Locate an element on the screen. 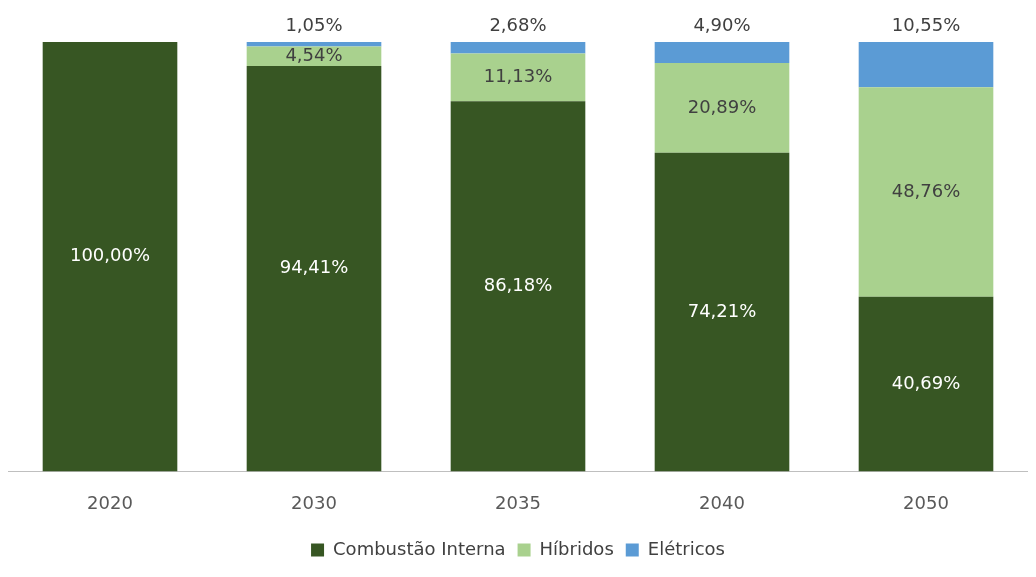 This screenshot has width=1036, height=577. data-label: 10,55% is located at coordinates (926, 24).